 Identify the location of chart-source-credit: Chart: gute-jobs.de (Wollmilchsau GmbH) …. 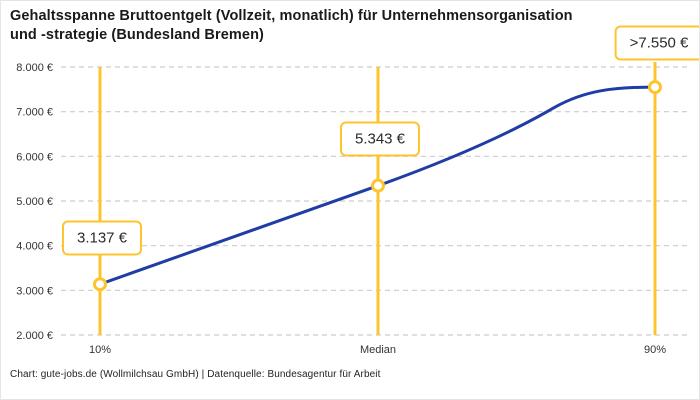
(195, 374).